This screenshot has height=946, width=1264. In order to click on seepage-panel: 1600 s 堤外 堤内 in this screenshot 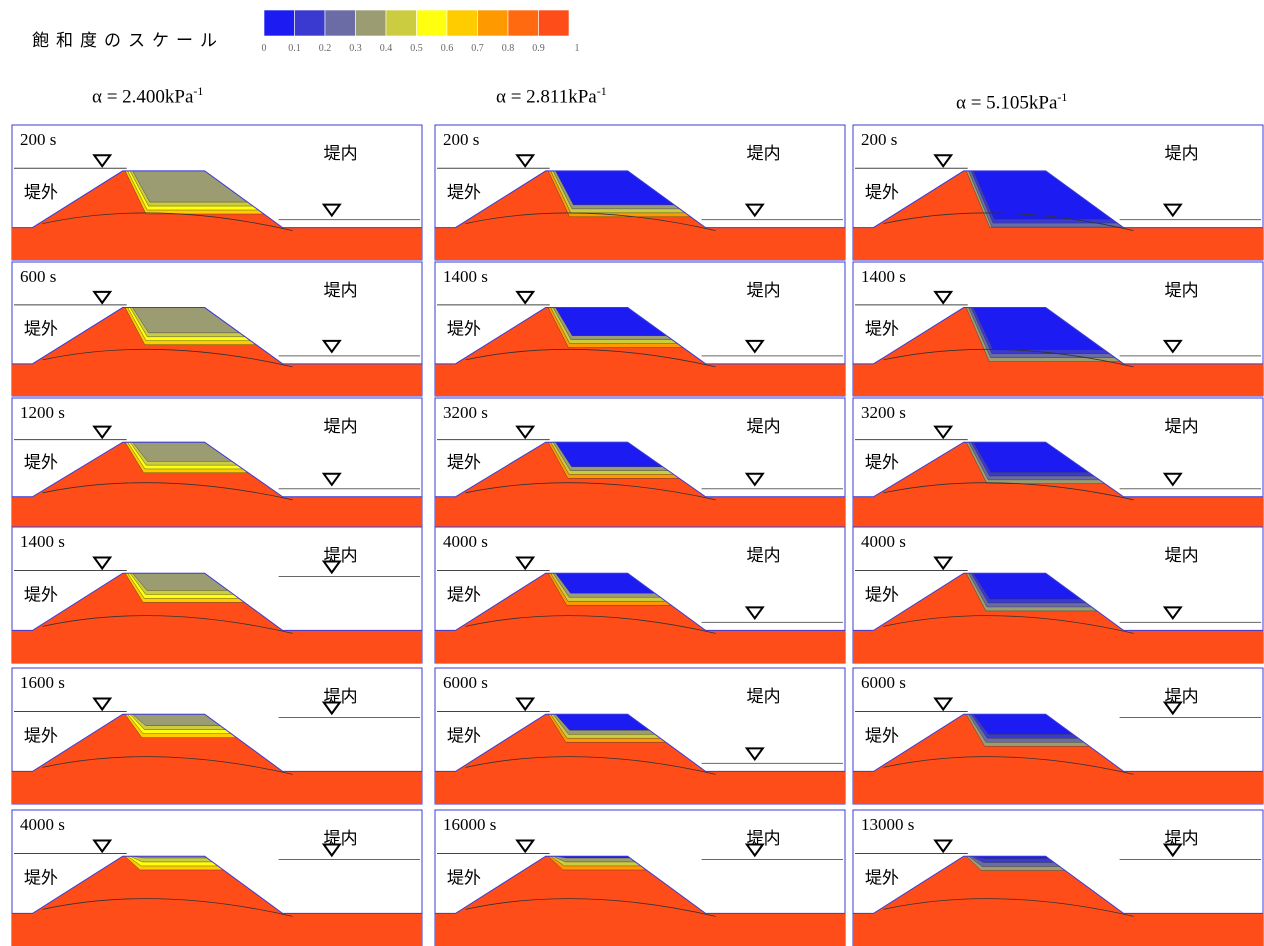, I will do `click(217, 736)`.